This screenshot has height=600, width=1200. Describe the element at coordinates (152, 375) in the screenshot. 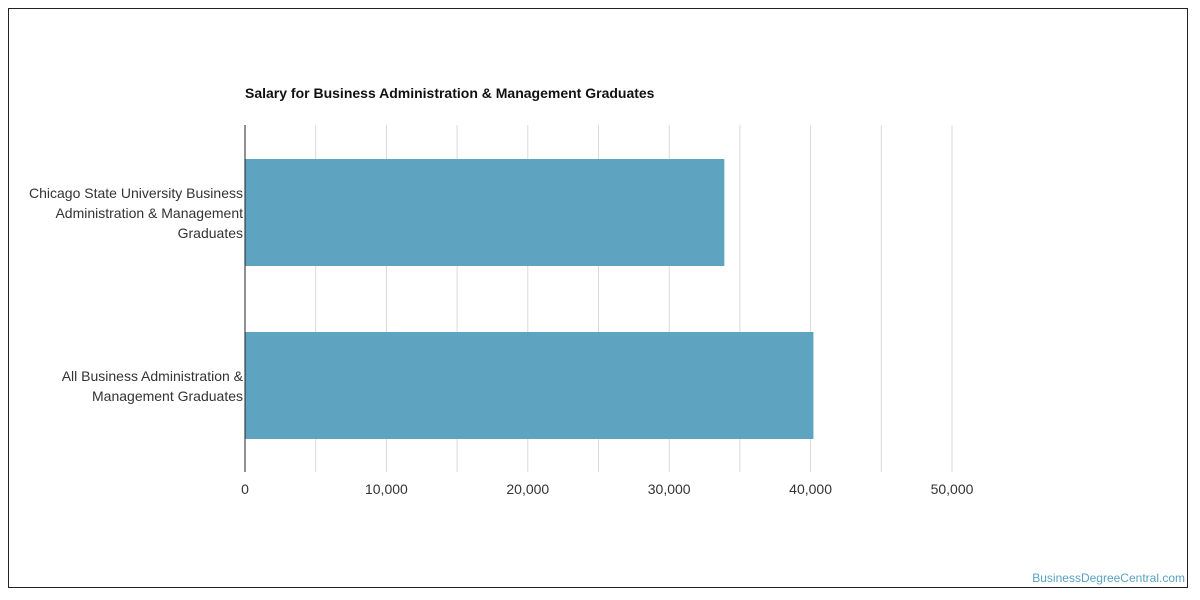

I see `category-label-line: All Business Administration &` at that location.